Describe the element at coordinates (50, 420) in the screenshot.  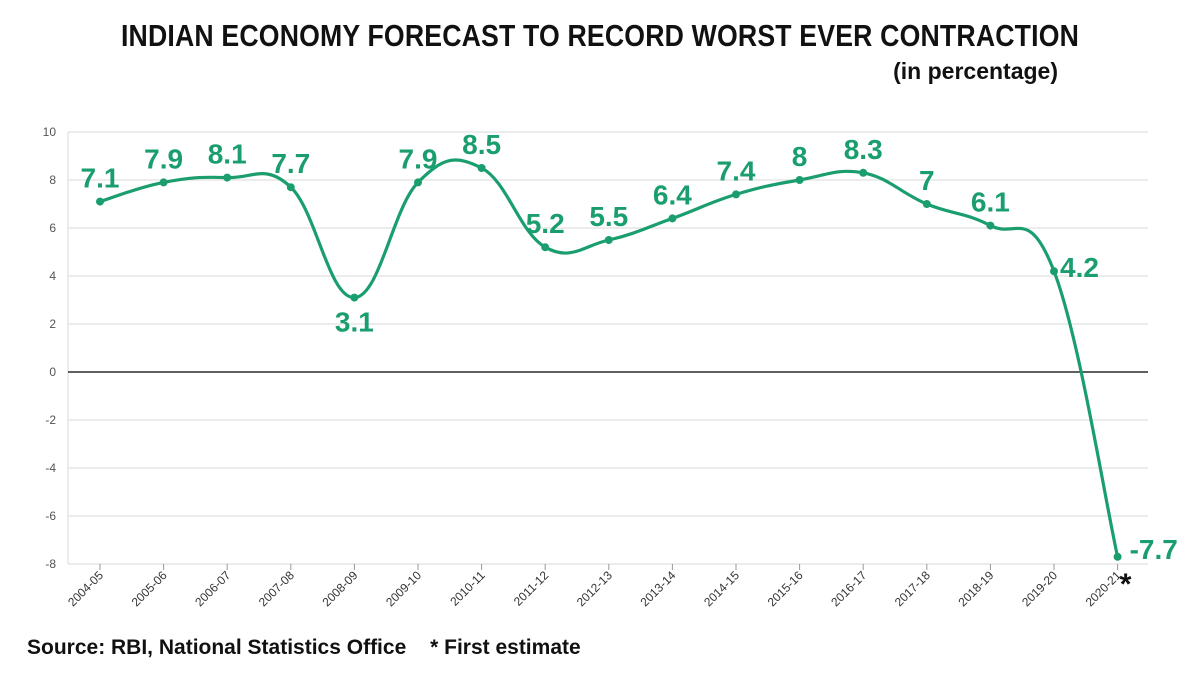
I see `y-tick-label: -2` at that location.